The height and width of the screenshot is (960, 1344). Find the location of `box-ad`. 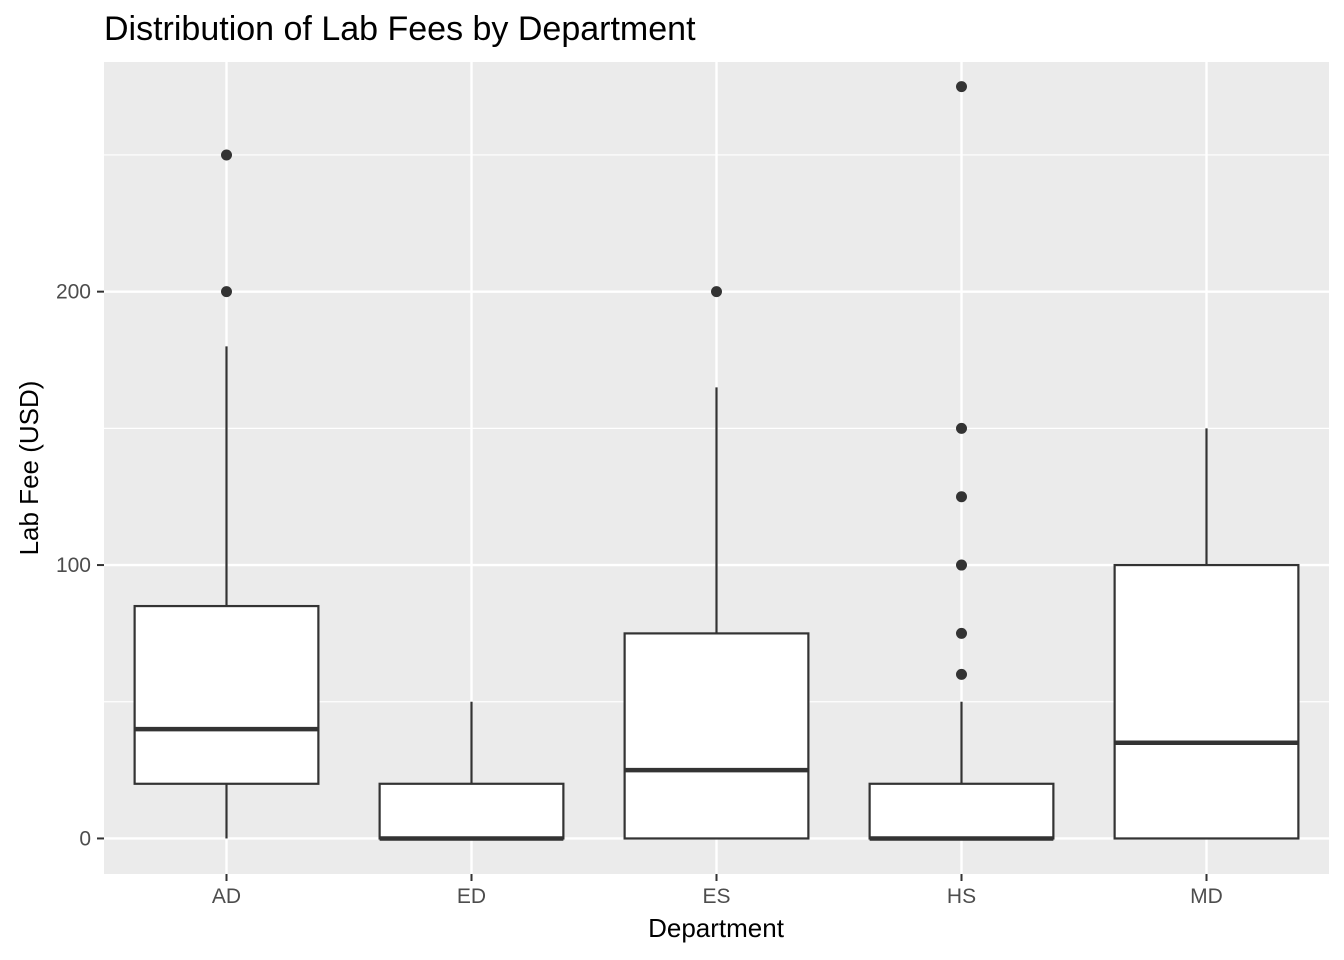

box-ad is located at coordinates (226, 494).